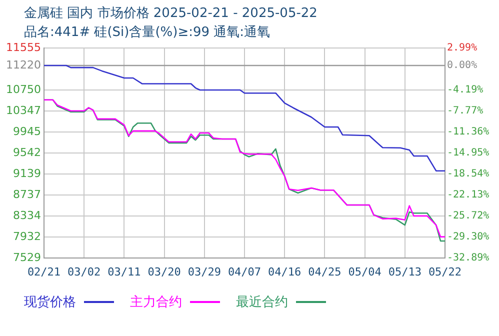 Image resolution: width=499 pixels, height=336 pixels. What do you see at coordinates (468, 195) in the screenshot?
I see `y2-tick-label: -22.13%` at bounding box center [468, 195].